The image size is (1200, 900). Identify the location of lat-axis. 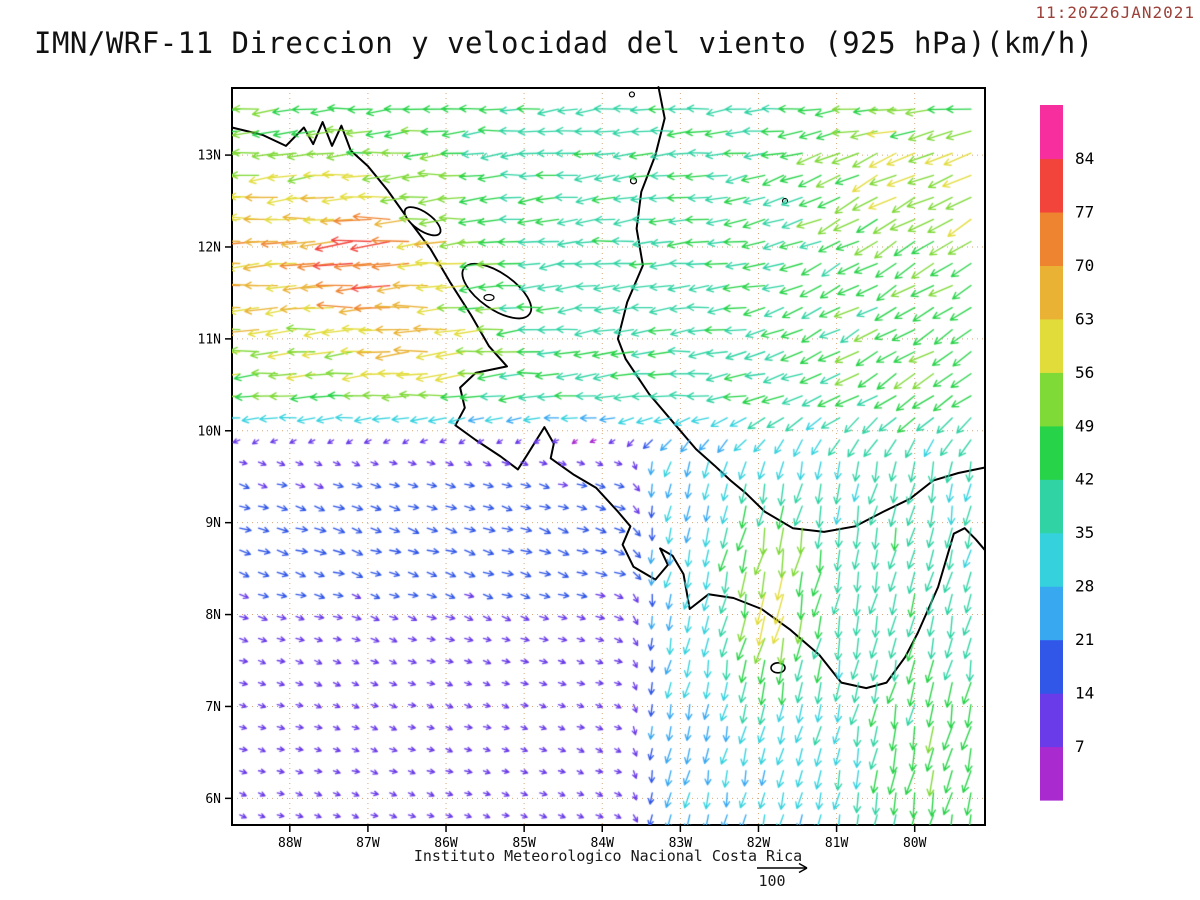
(228, 477).